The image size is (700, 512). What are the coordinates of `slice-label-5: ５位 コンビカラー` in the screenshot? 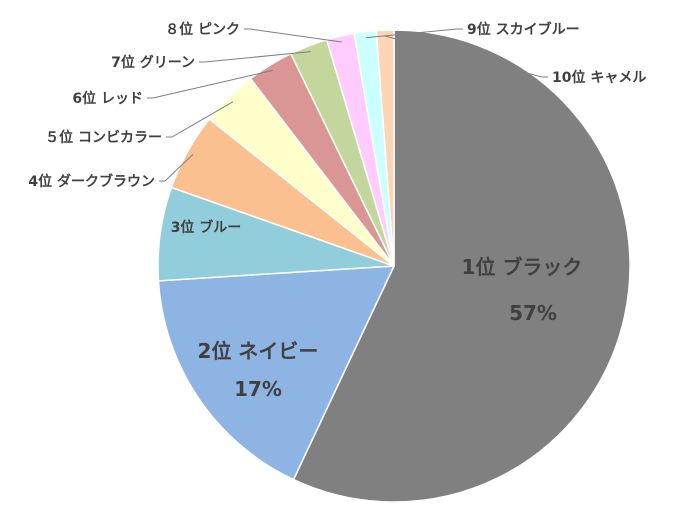 It's located at (103, 137).